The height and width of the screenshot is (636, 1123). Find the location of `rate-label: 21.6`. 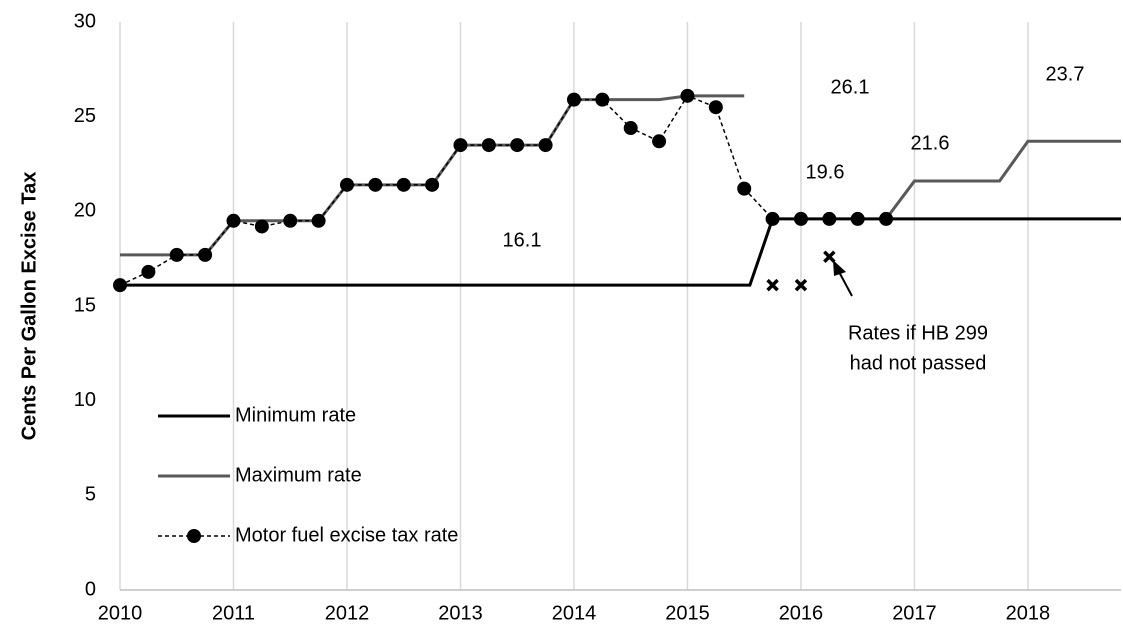

rate-label: 21.6 is located at coordinates (930, 143).